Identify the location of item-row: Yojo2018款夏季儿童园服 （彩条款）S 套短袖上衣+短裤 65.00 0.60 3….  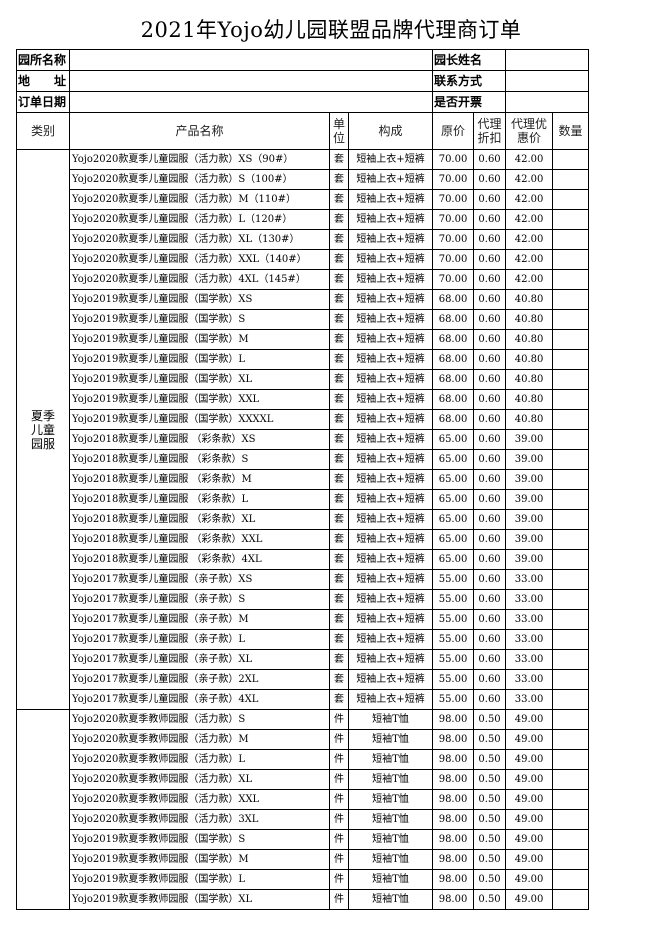
(303, 459).